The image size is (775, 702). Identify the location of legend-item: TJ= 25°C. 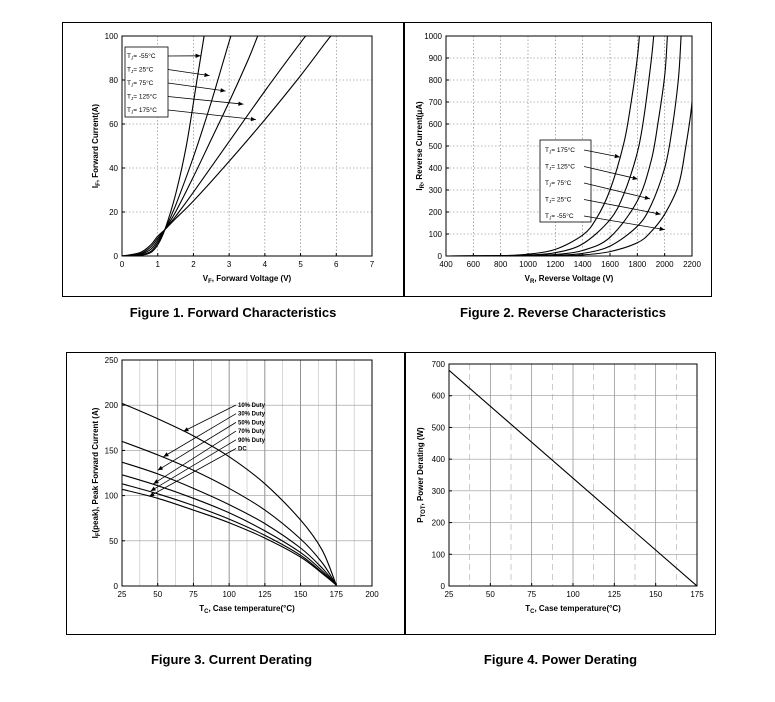
(140, 70).